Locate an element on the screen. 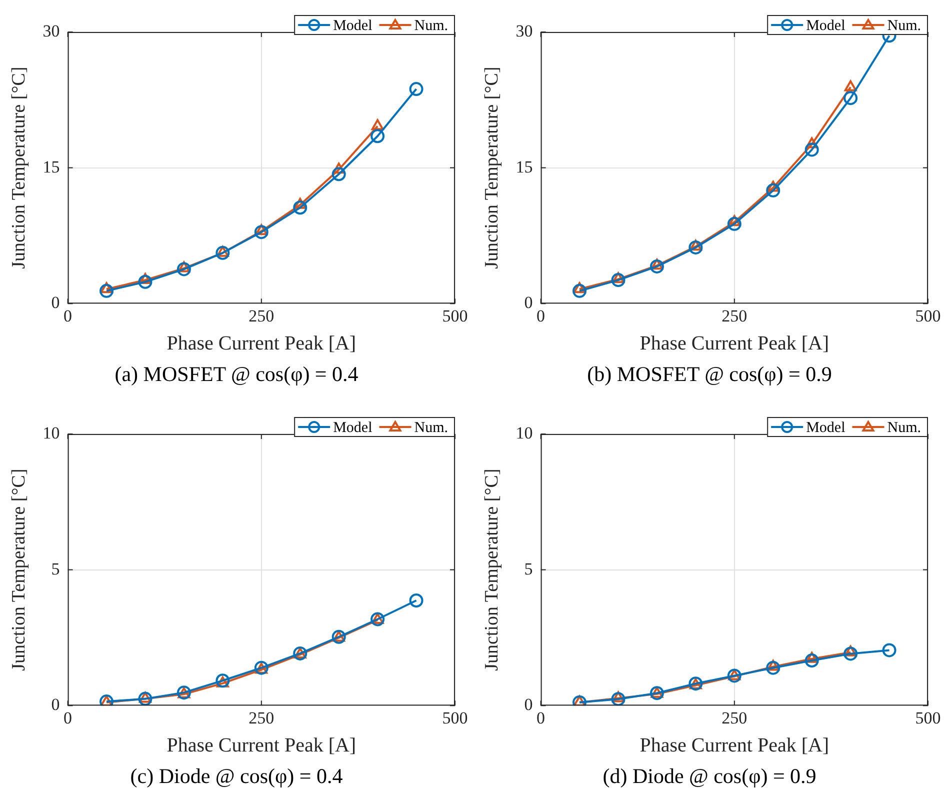 Image resolution: width=947 pixels, height=809 pixels. text: (d) Diode @ cos(φ) = 0.9 is located at coordinates (710, 776).